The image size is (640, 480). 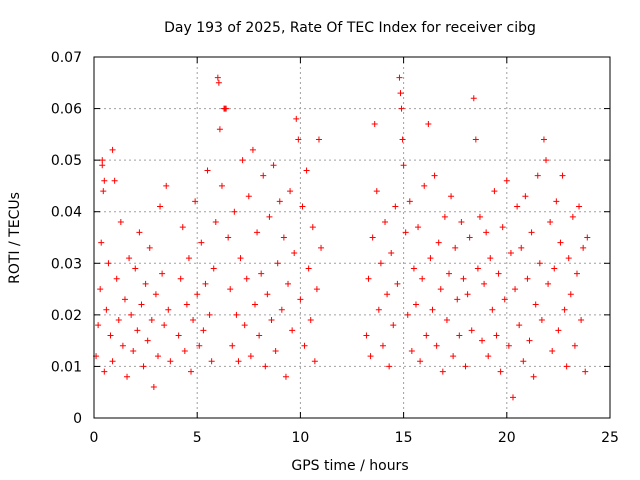 I want to click on x-tick-label: 15, so click(x=404, y=438).